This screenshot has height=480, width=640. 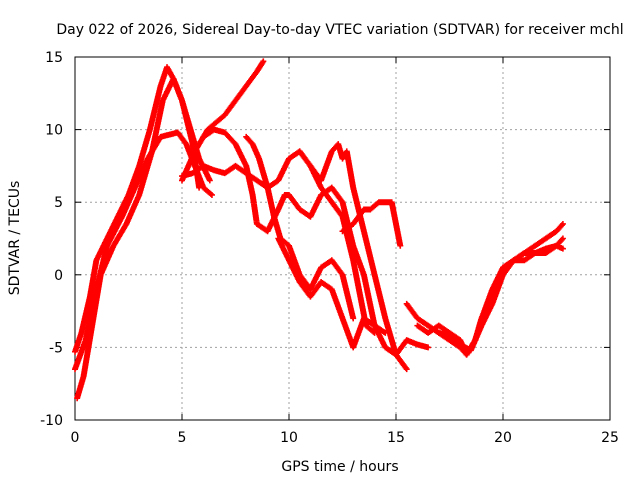 What do you see at coordinates (75, 438) in the screenshot?
I see `x-tick-label: 0` at bounding box center [75, 438].